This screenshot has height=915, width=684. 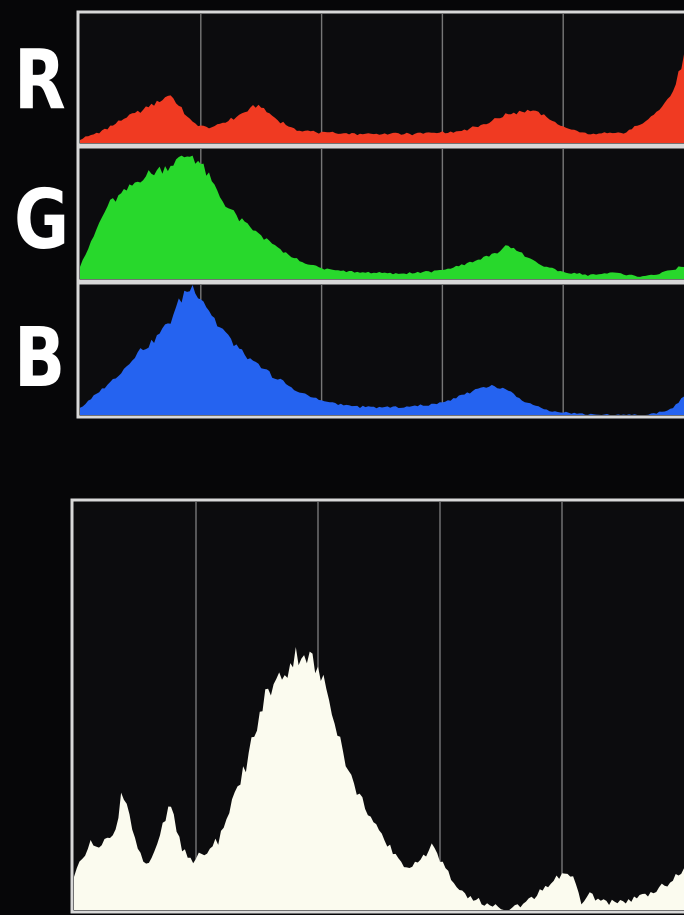 I want to click on blue-histogram-area, so click(x=382, y=350).